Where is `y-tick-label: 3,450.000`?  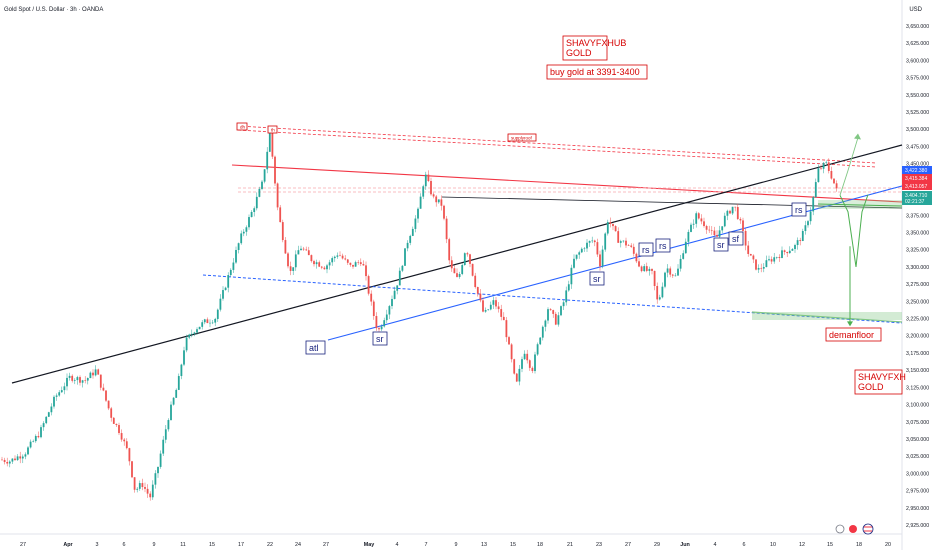
y-tick-label: 3,450.000 is located at coordinates (917, 165).